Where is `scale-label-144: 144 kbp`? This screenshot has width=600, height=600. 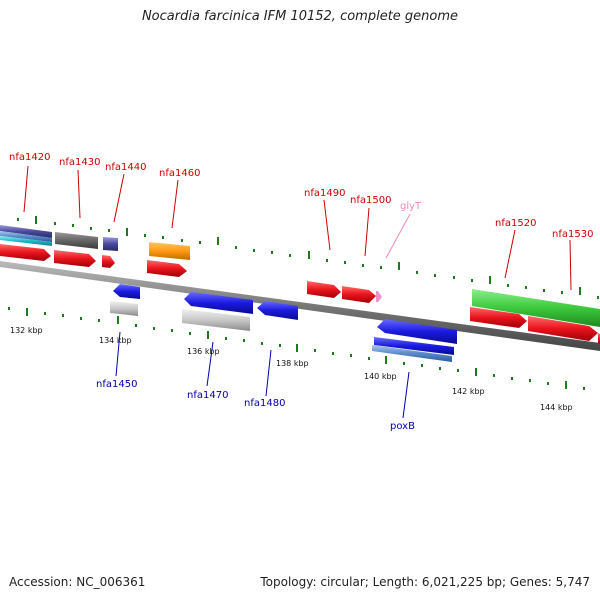
scale-label-144: 144 kbp is located at coordinates (556, 407).